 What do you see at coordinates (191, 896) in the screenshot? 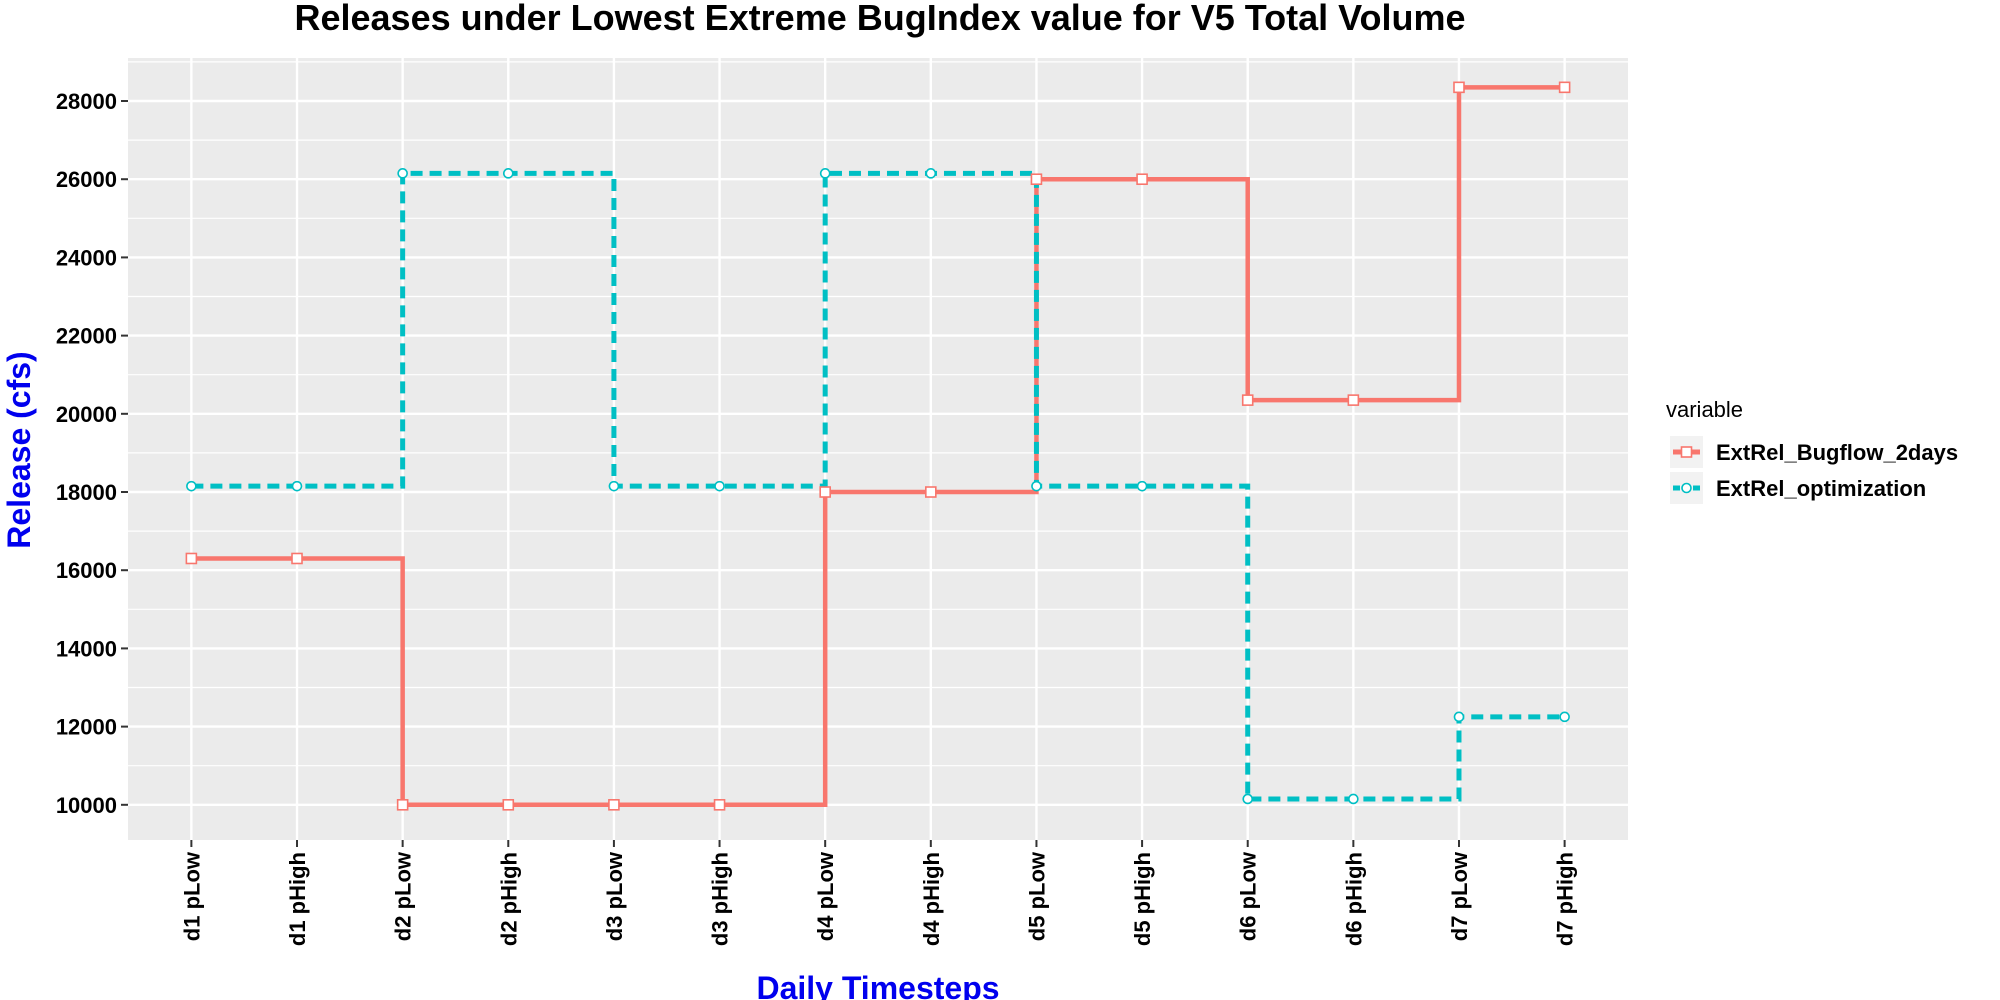
I see `x-tick-label: d1 pLow` at bounding box center [191, 896].